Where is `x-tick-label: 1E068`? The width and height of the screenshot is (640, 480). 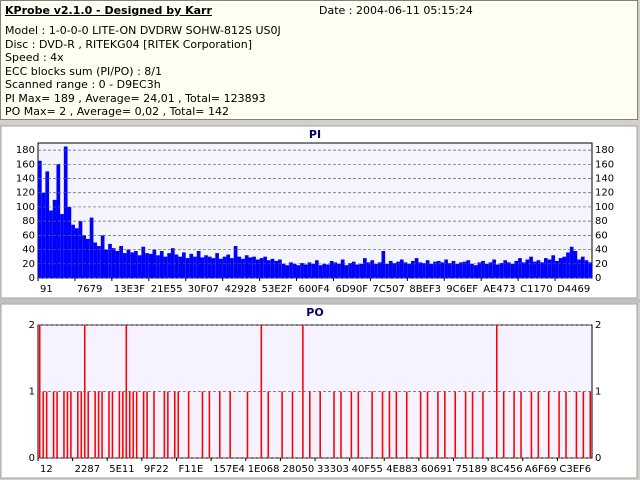 x-tick-label: 1E068 is located at coordinates (264, 469).